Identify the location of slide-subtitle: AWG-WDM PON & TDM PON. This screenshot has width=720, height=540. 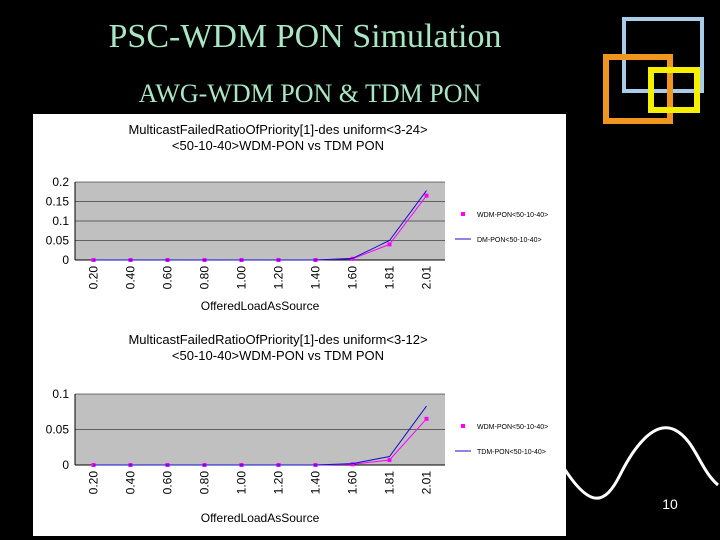
(310, 93).